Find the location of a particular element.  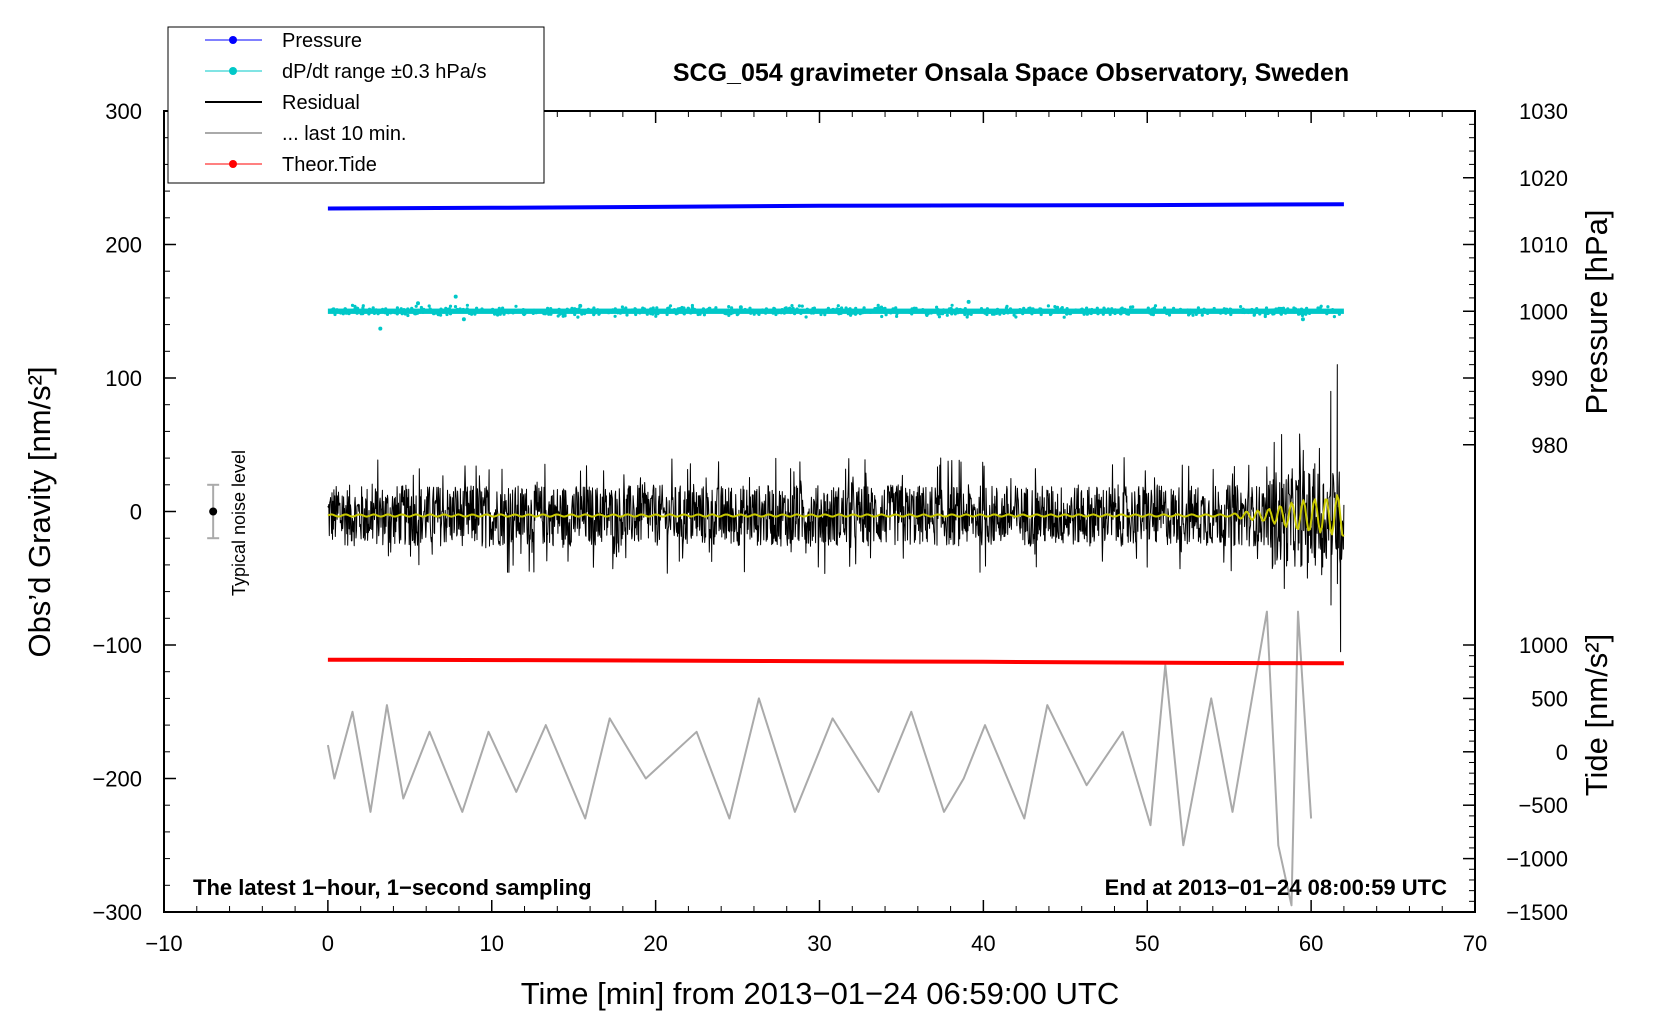

legend-swatch-marker is located at coordinates (233, 164).